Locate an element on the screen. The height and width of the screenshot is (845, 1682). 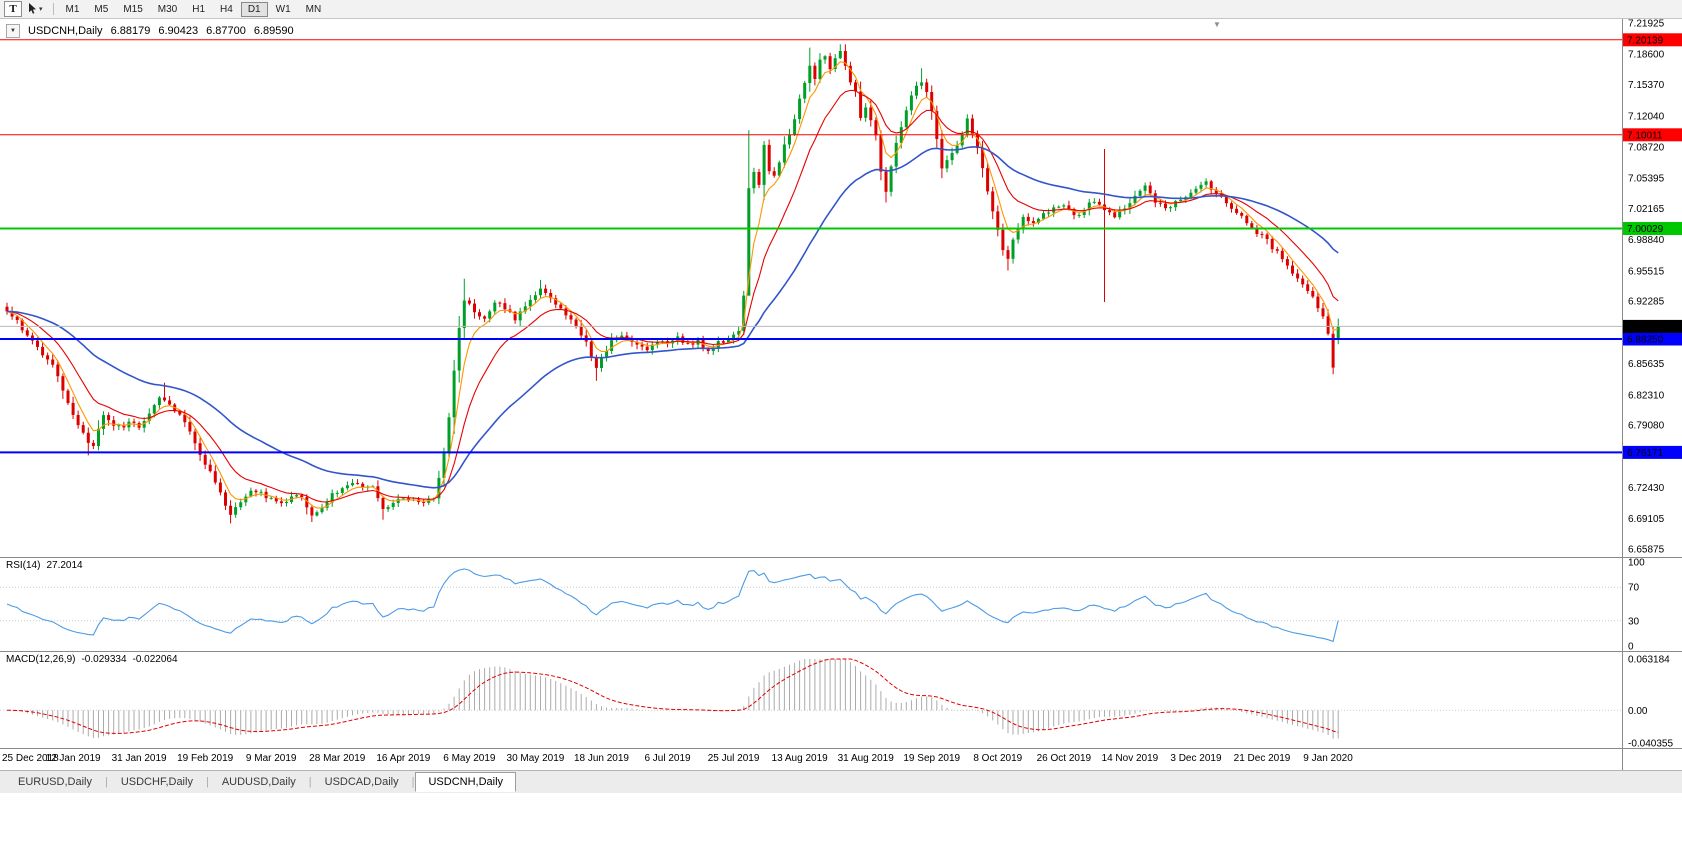
macd-name: MACD(12,26,9) is located at coordinates (40, 659).